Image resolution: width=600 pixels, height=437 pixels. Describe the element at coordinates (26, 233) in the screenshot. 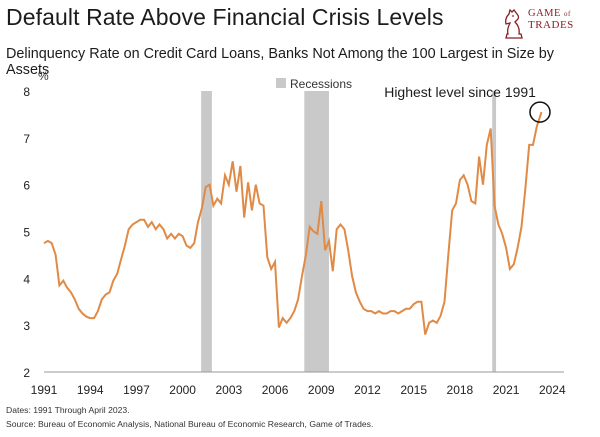

I see `y-tick-label: 5` at that location.